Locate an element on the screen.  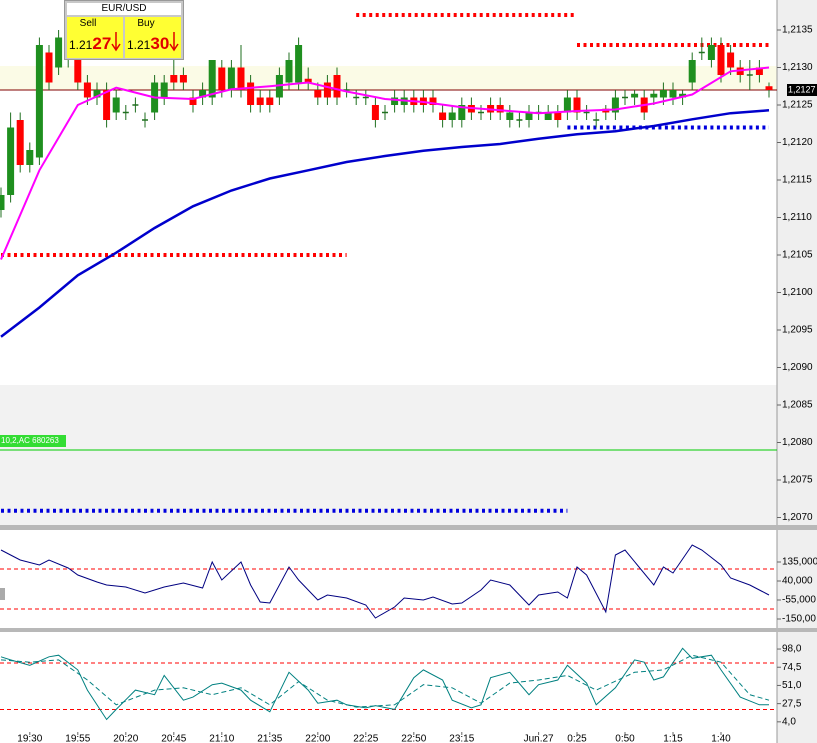
order-label-bg is located at coordinates (33, 441).